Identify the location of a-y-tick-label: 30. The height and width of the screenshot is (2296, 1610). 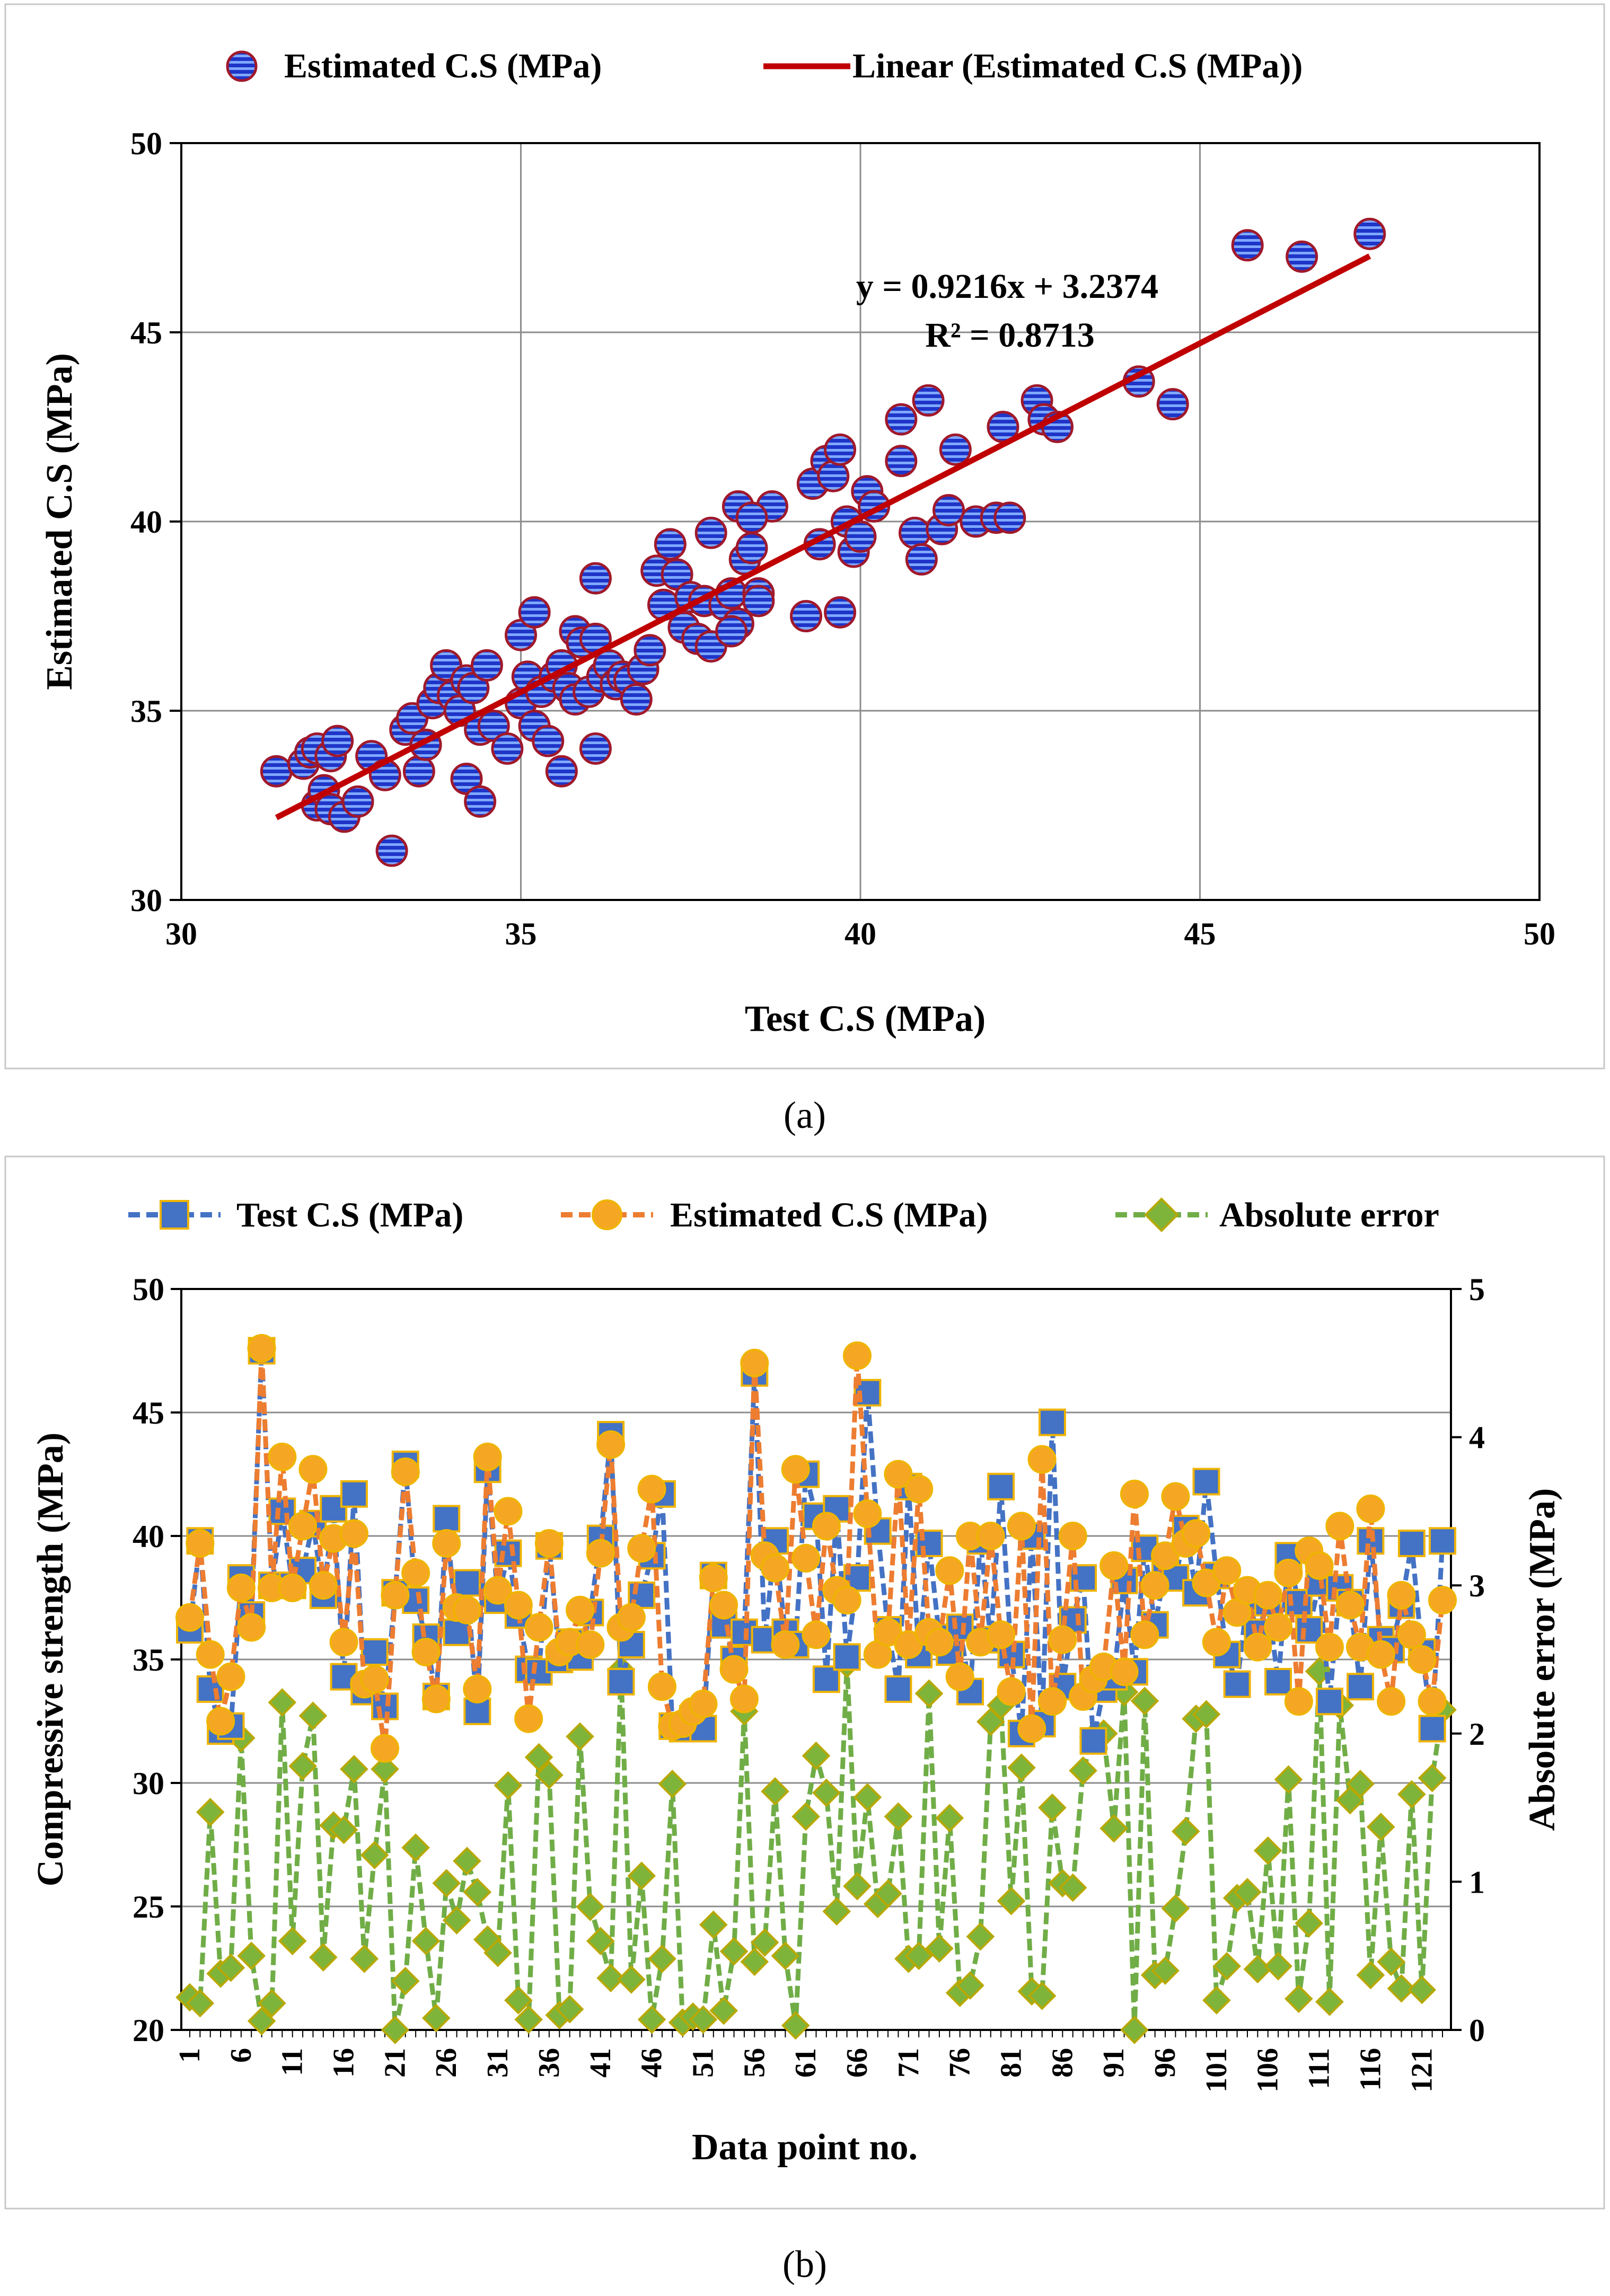
(146, 900).